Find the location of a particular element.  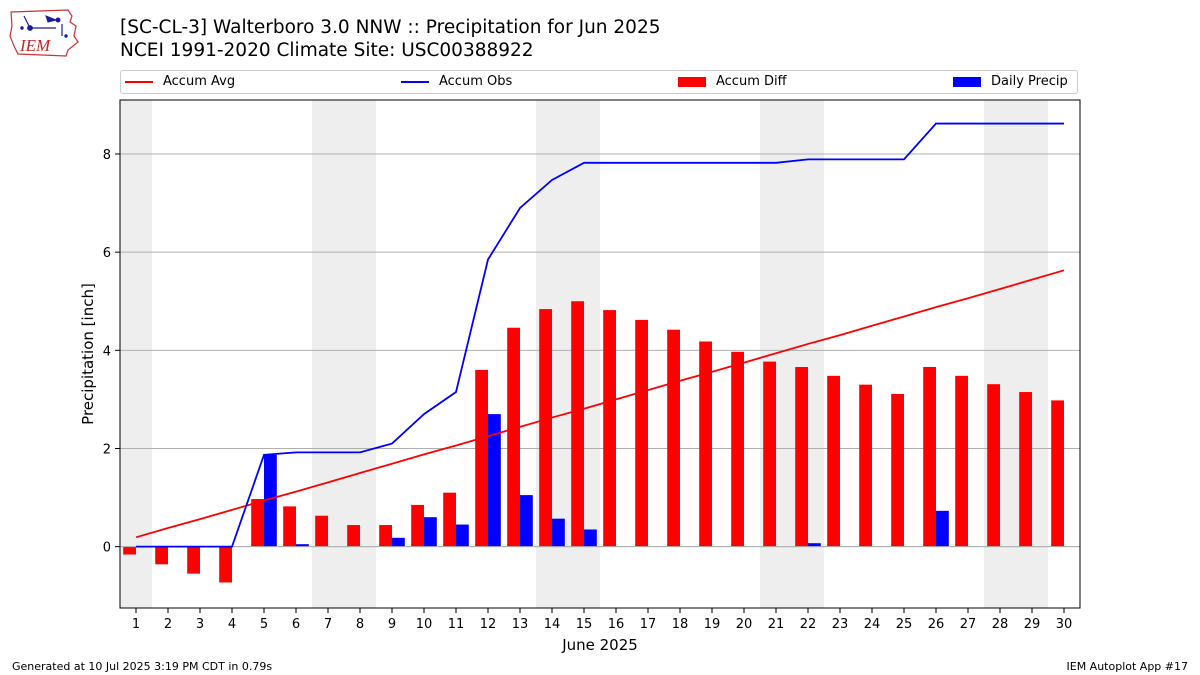

x-tick-label-2: 2 is located at coordinates (168, 624).